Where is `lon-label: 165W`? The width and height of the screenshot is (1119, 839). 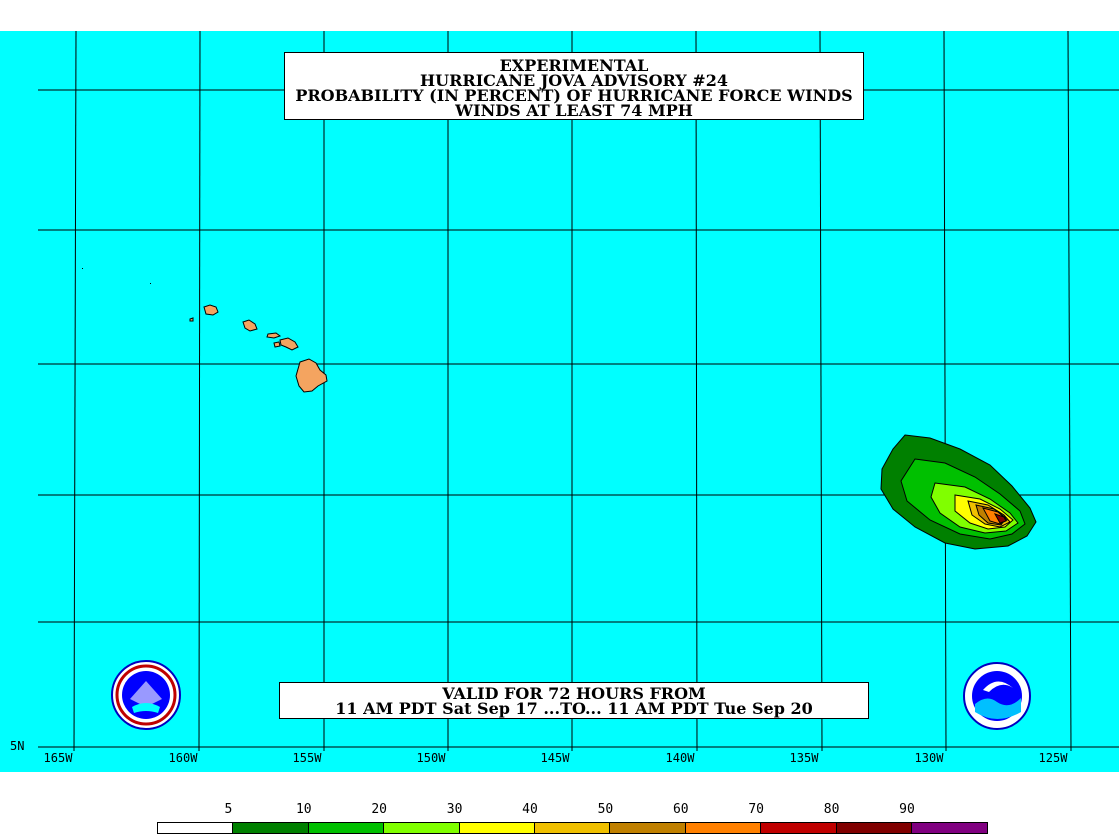
lon-label: 165W is located at coordinates (58, 758).